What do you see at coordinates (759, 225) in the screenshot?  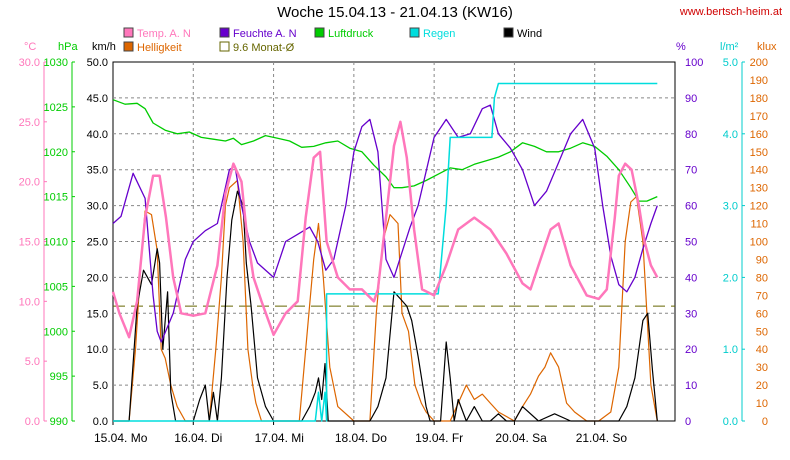 I see `axis-tick-label: 110` at bounding box center [759, 225].